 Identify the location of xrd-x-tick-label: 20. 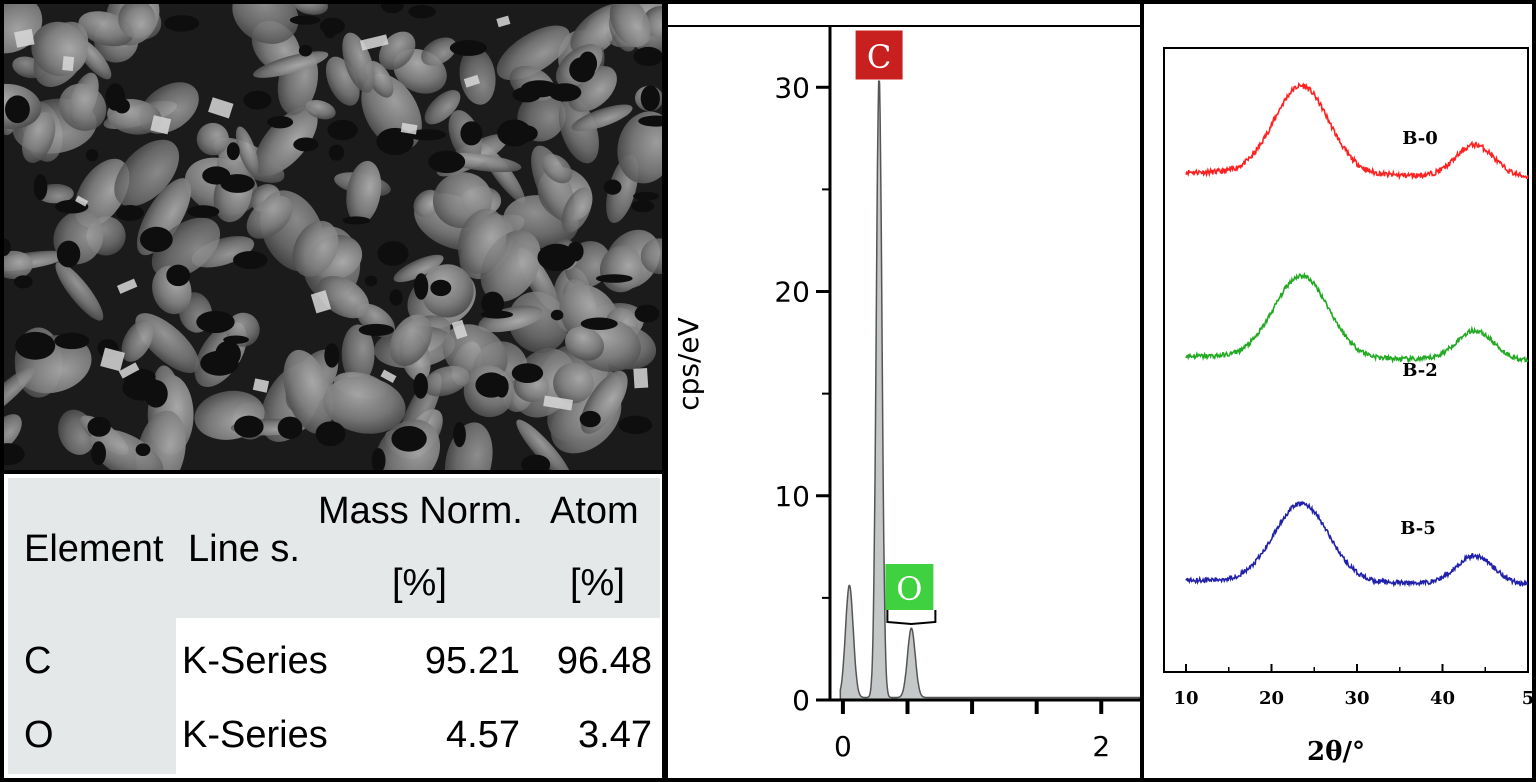
(1271, 698).